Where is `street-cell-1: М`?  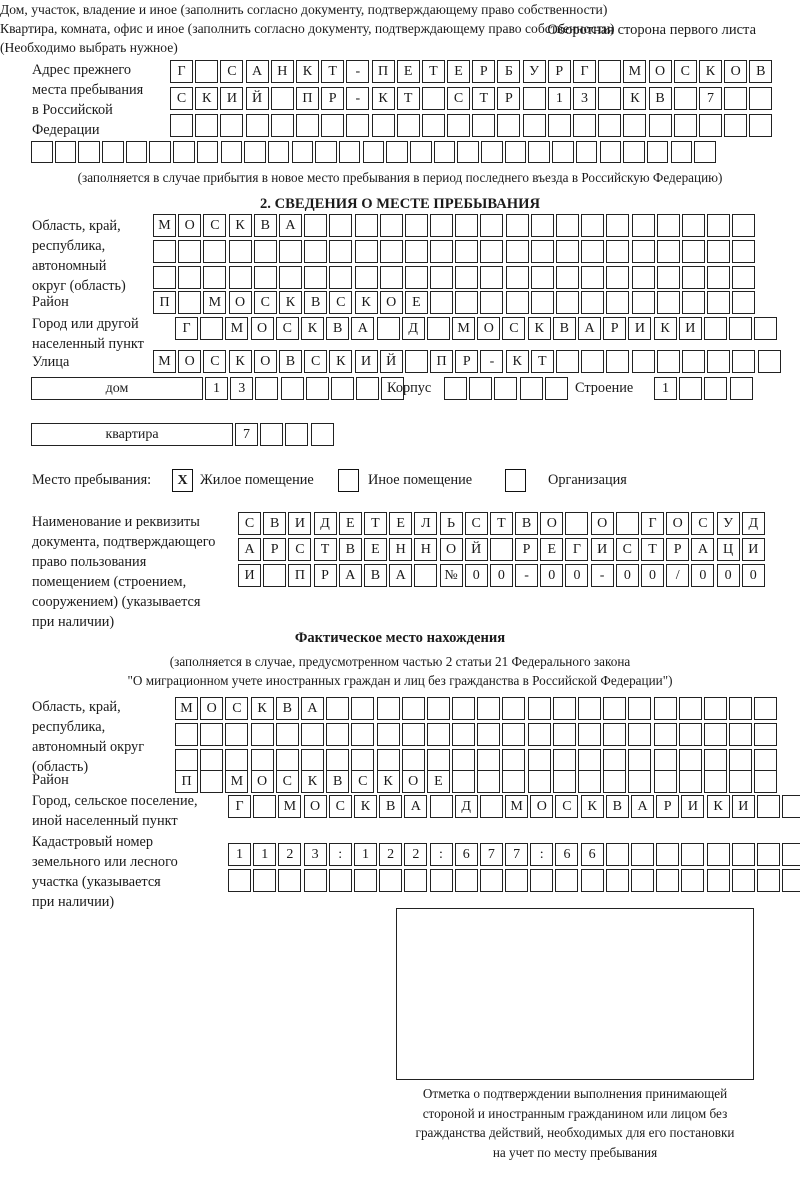
street-cell-1: М is located at coordinates (164, 361).